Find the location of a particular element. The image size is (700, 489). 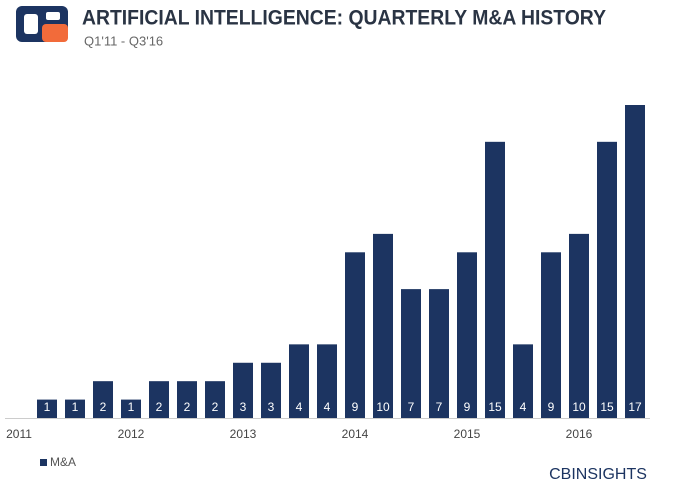

source-logo: CBINSIGHTS is located at coordinates (598, 474).